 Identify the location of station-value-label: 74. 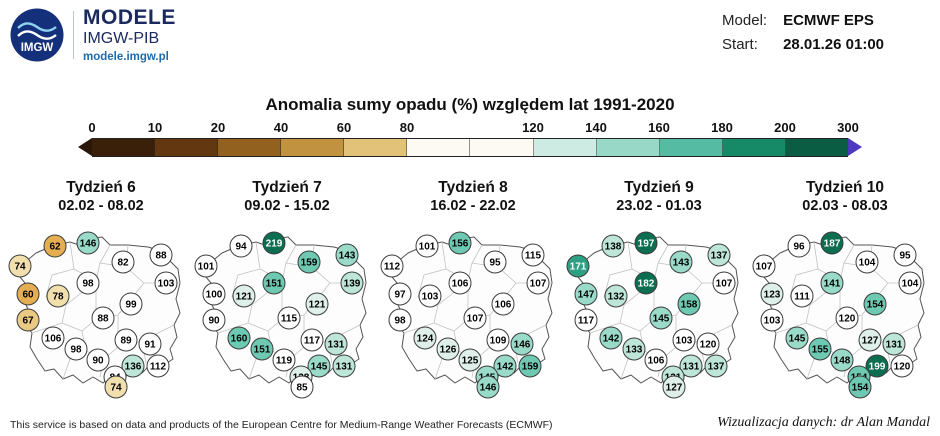
(116, 388).